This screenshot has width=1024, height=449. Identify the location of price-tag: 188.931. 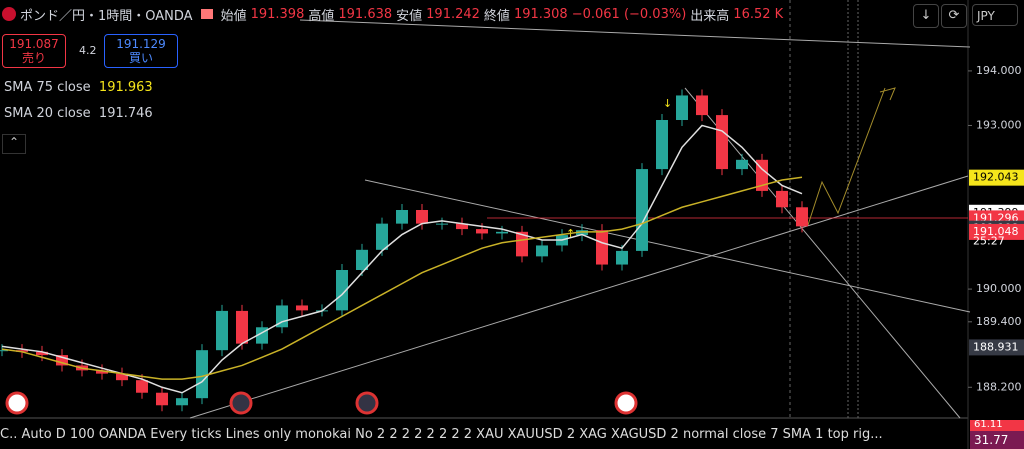
(996, 347).